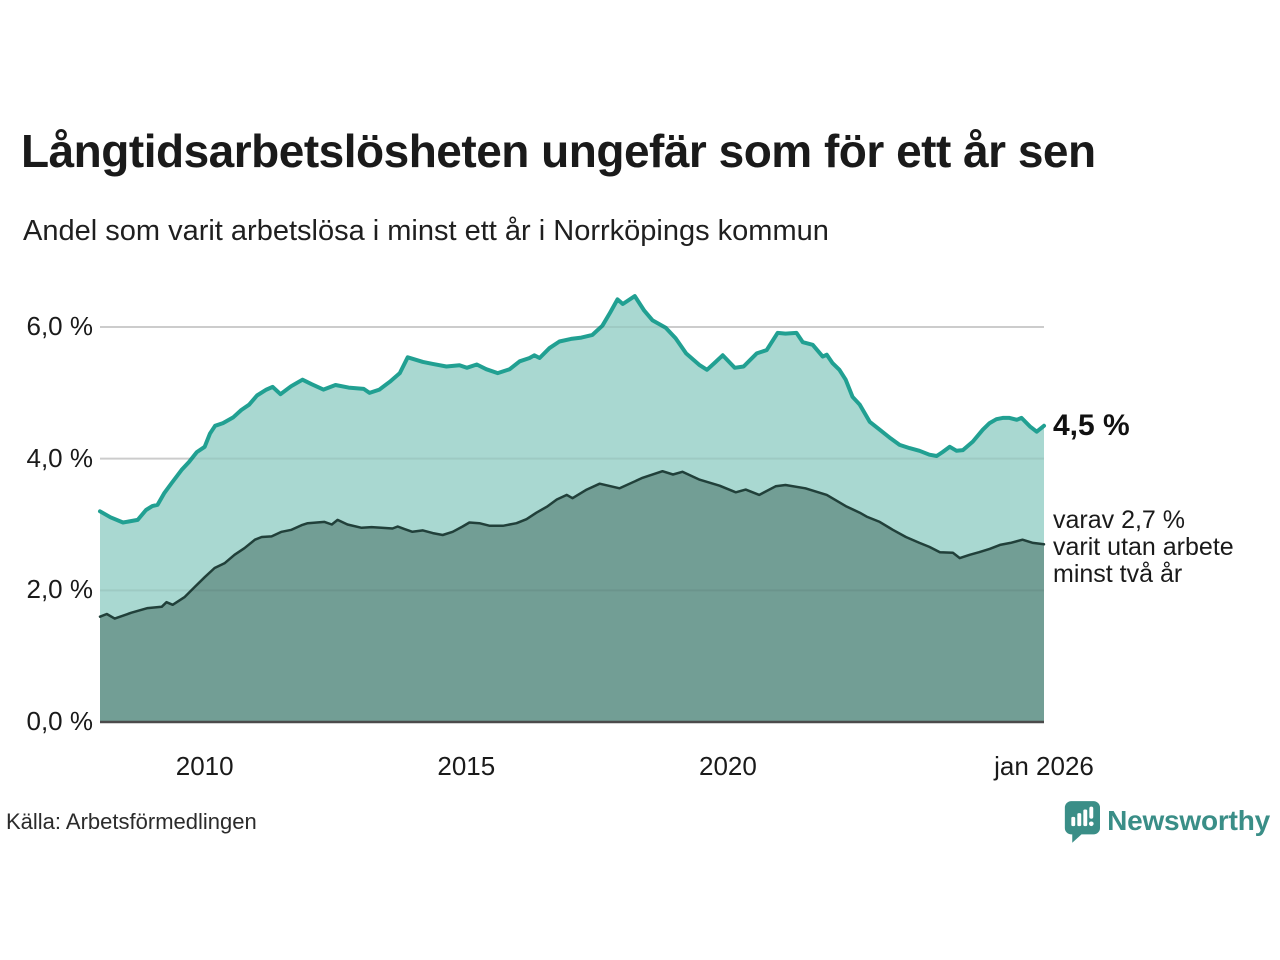 This screenshot has width=1280, height=960. Describe the element at coordinates (1044, 766) in the screenshot. I see `x-axis-tick-label: jan 2026` at that location.